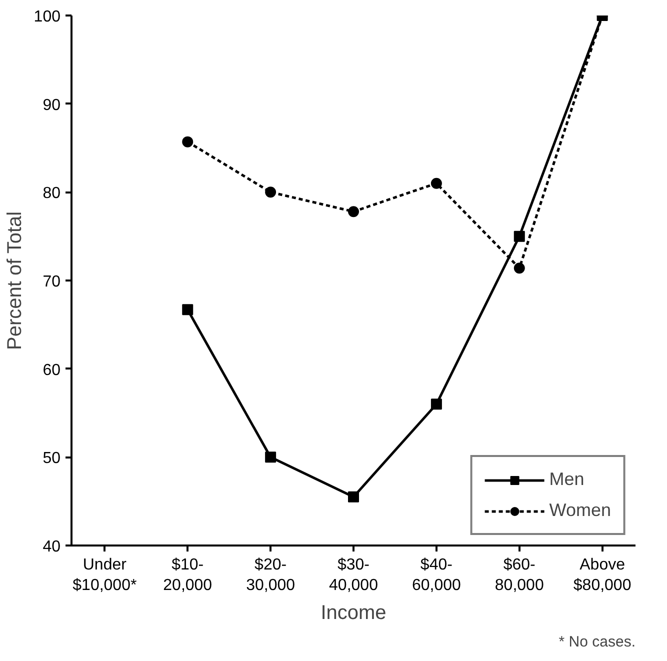 The image size is (667, 661). Describe the element at coordinates (566, 479) in the screenshot. I see `legend-label: Men` at that location.